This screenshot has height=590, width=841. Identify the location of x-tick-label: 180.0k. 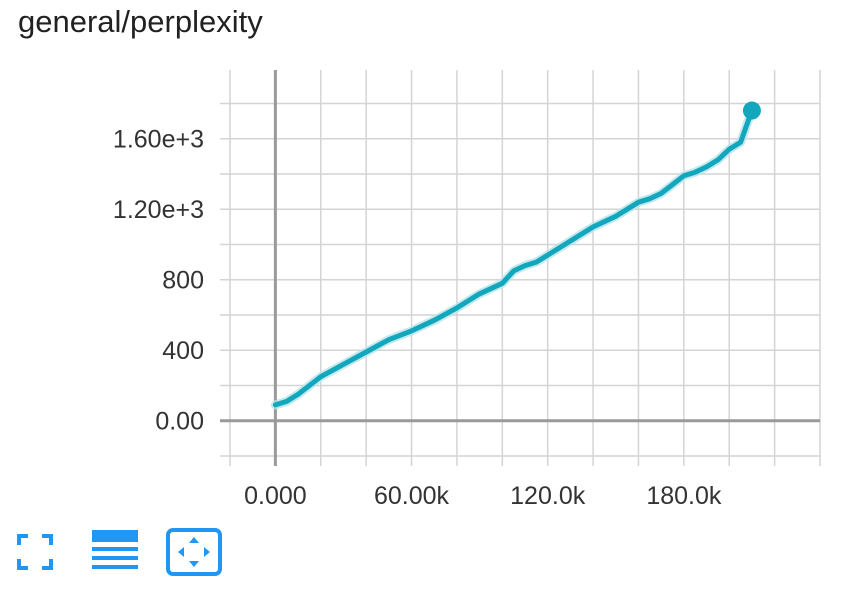
(684, 496).